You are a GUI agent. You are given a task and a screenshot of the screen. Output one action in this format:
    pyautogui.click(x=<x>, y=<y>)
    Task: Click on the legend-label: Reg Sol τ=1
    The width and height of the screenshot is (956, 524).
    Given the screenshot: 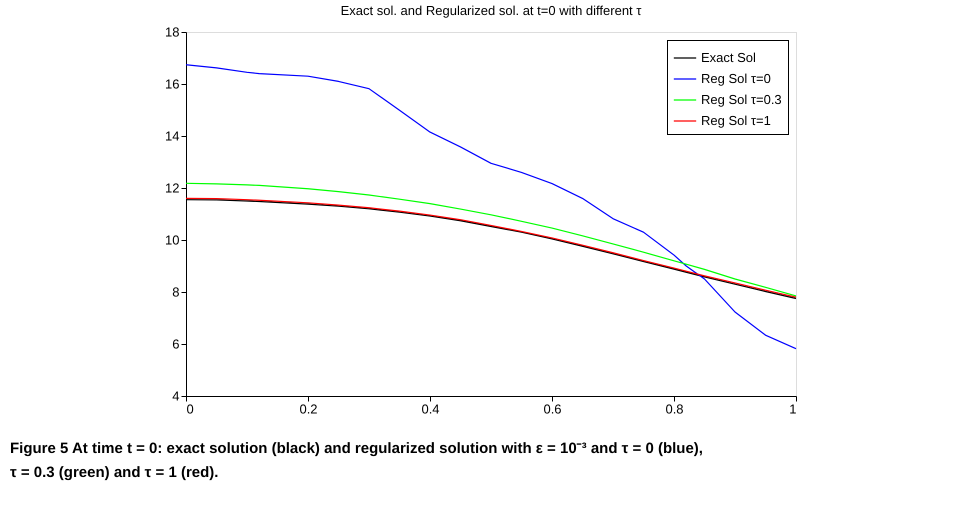 What is the action you would take?
    pyautogui.click(x=736, y=120)
    